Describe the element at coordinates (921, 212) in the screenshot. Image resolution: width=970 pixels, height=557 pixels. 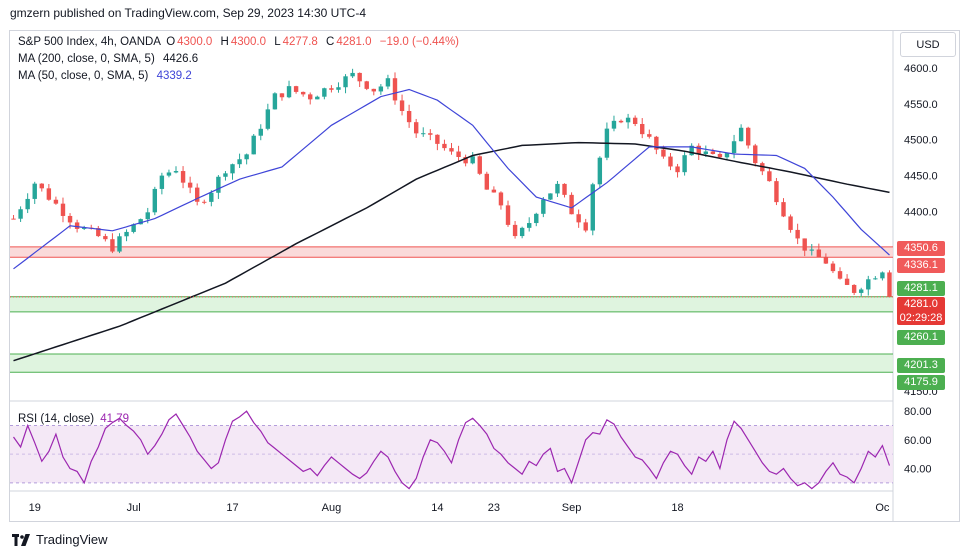
I see `price-tick-label: 4400.0` at that location.